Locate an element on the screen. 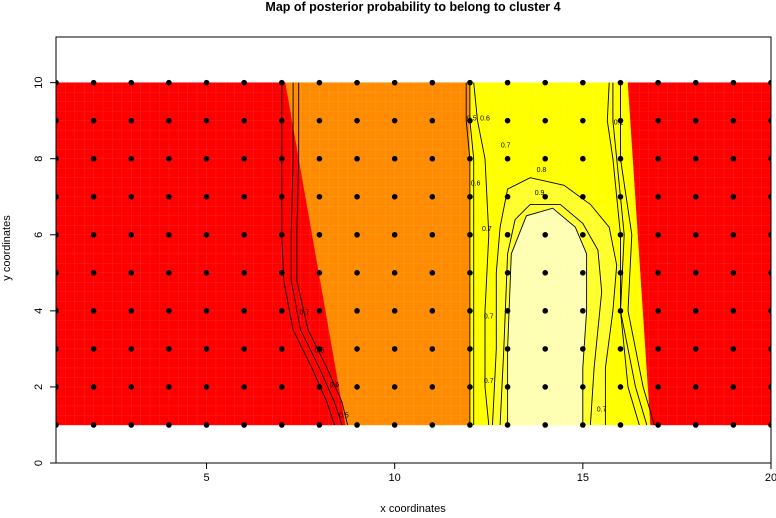 The height and width of the screenshot is (518, 776). contour-label-11: 0.7 is located at coordinates (305, 313).